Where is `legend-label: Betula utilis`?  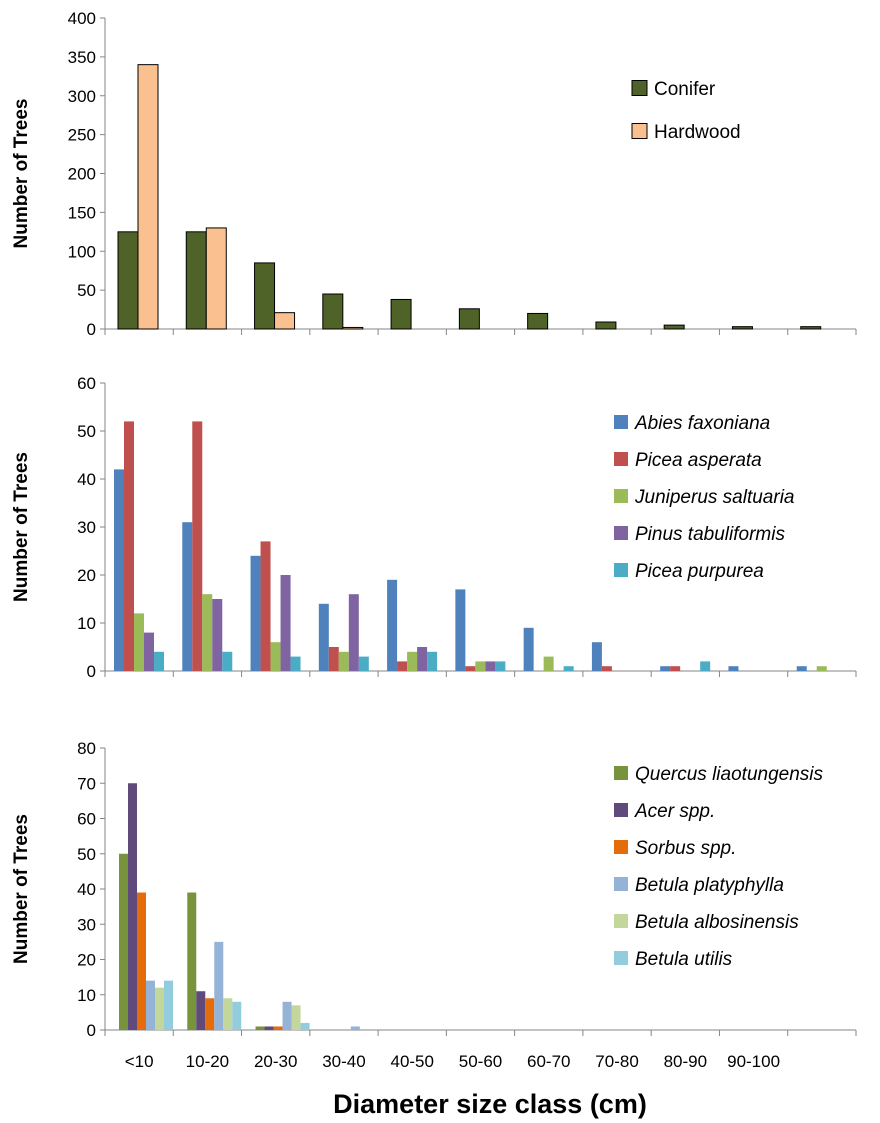
legend-label: Betula utilis is located at coordinates (684, 959).